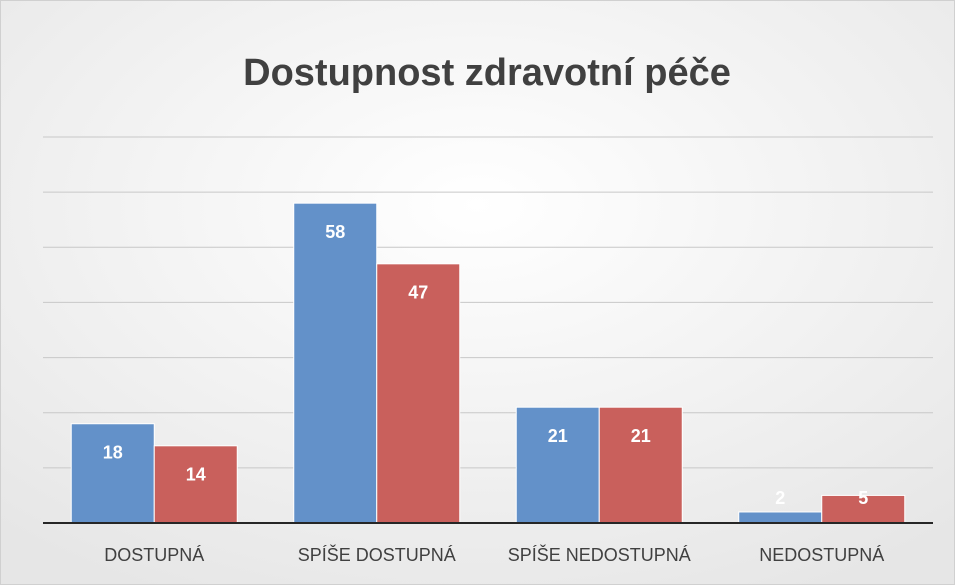  I want to click on x-tick-label: NEDOSTUPNÁ, so click(821, 555).